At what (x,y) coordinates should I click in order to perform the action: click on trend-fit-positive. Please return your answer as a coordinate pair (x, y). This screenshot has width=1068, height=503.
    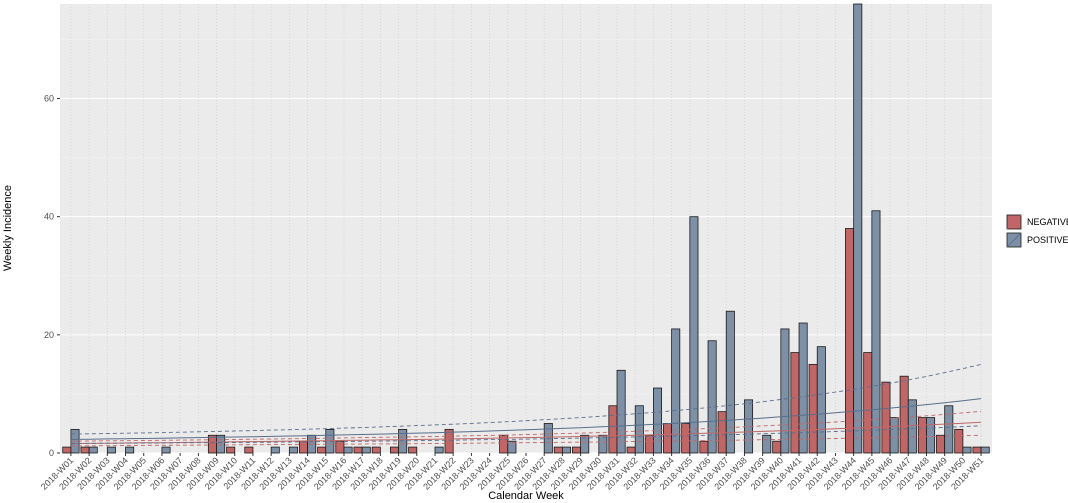
    Looking at the image, I should click on (526, 419).